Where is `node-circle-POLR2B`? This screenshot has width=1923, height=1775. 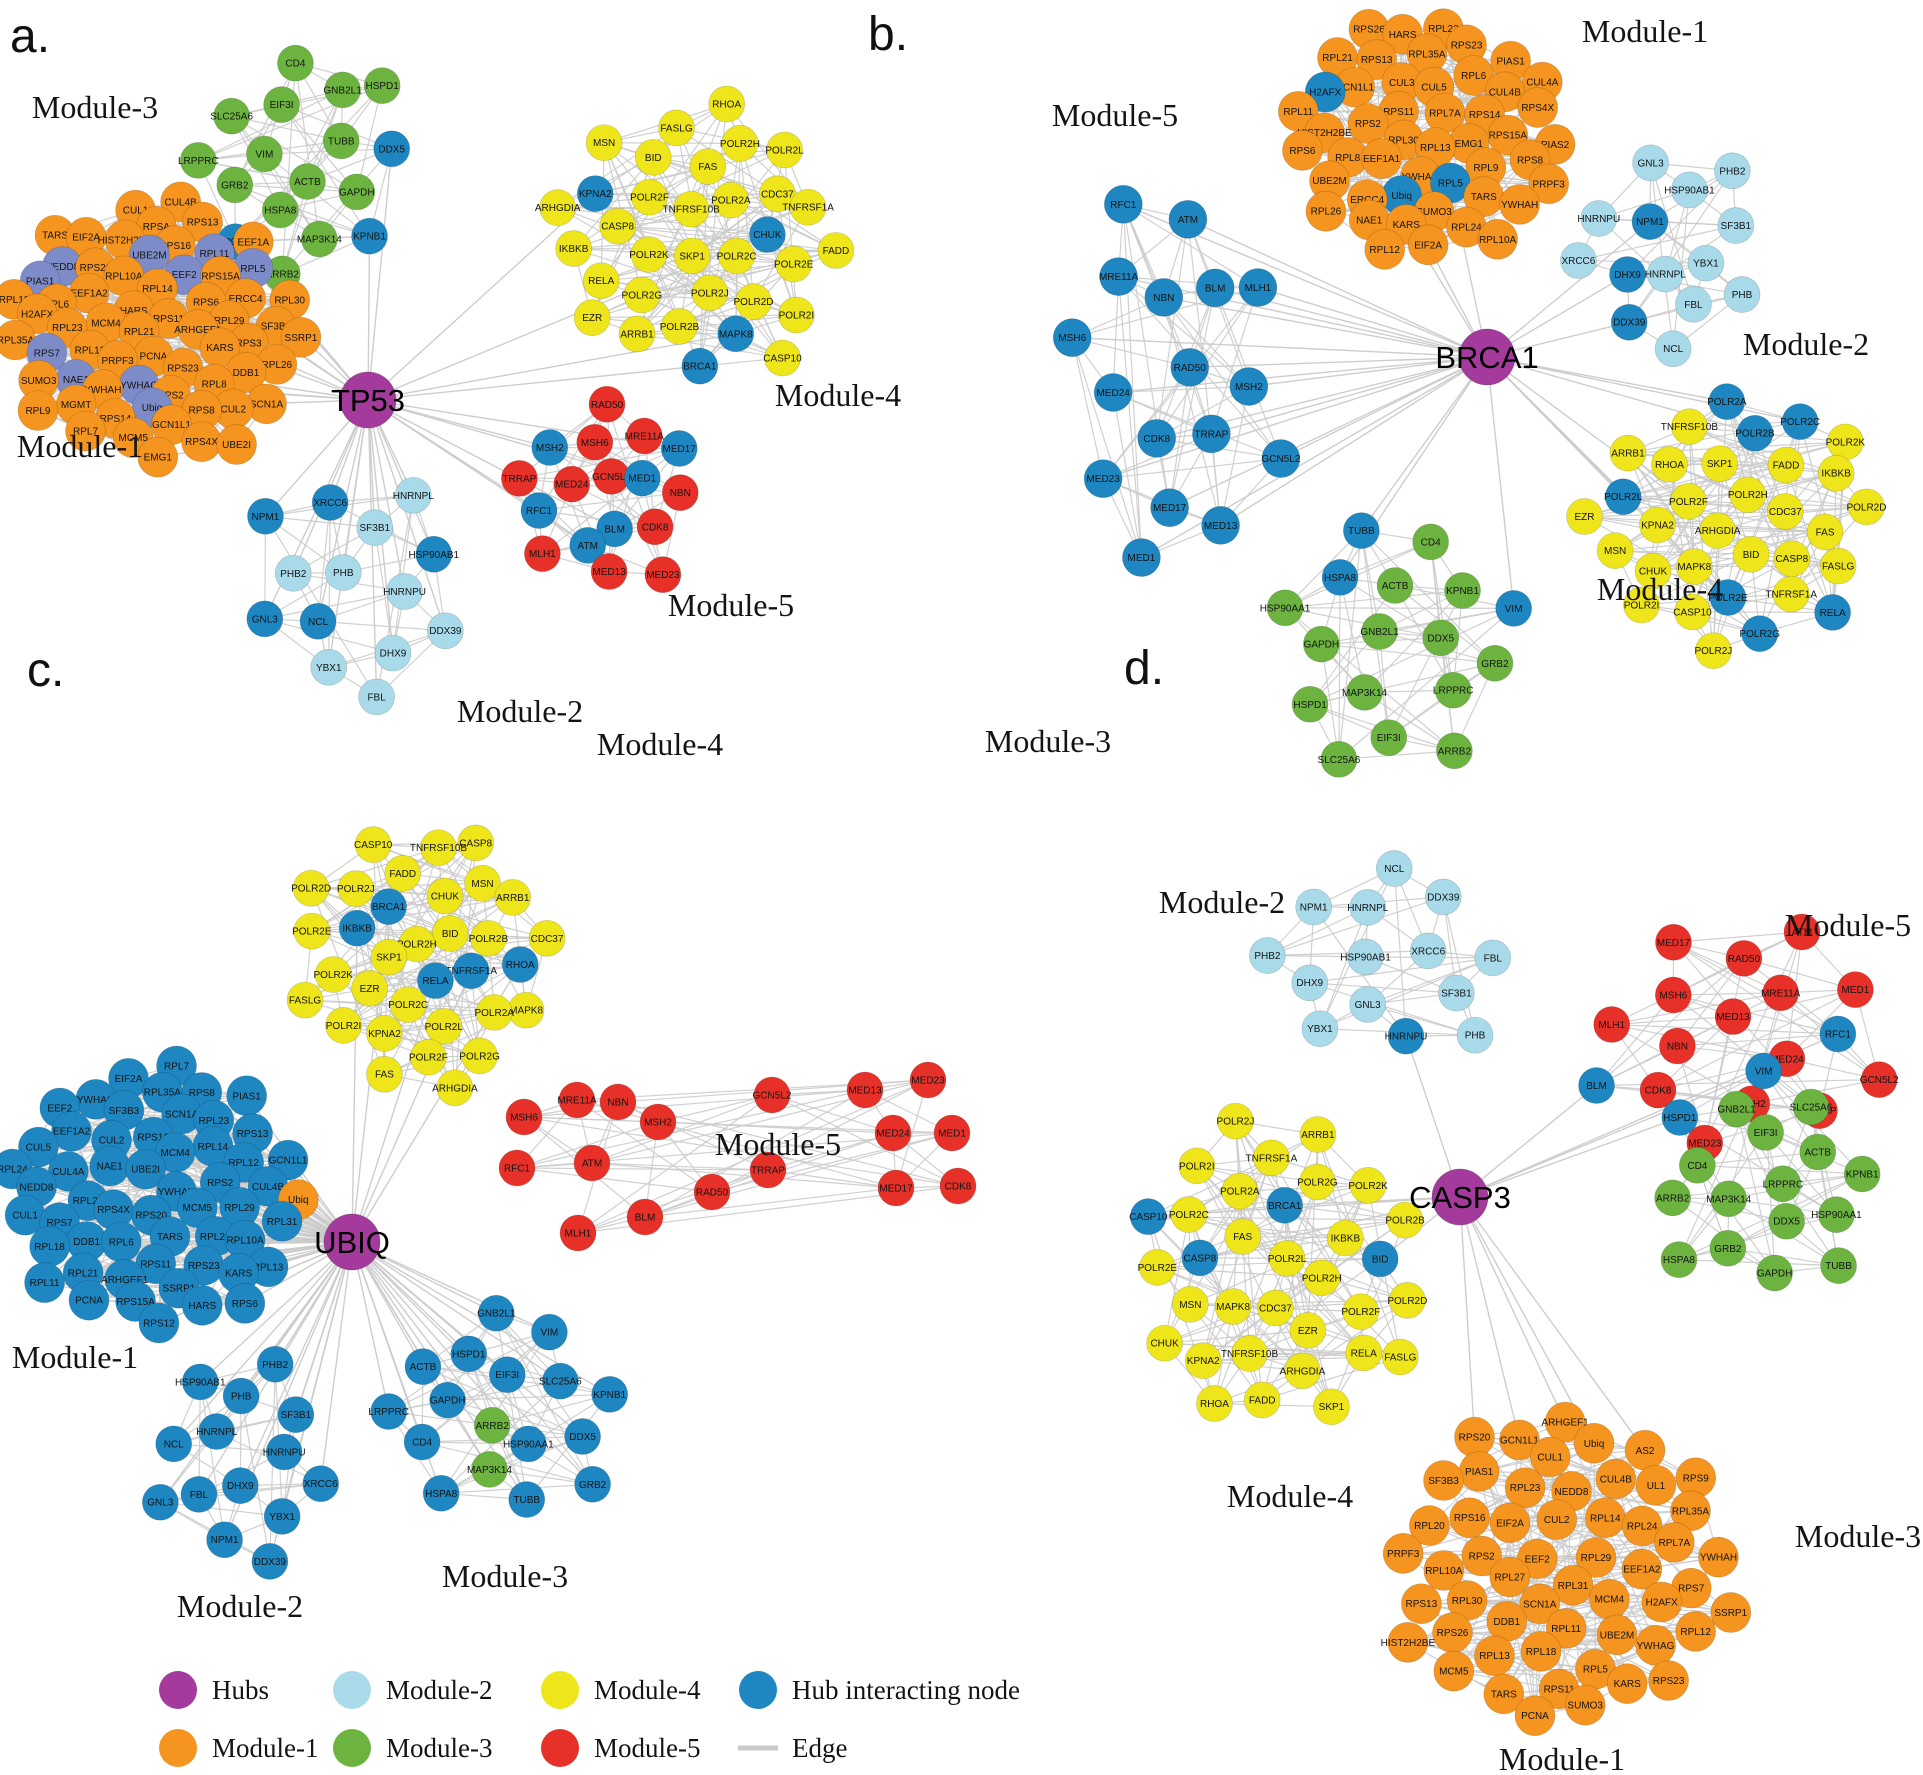
node-circle-POLR2B is located at coordinates (1405, 1220).